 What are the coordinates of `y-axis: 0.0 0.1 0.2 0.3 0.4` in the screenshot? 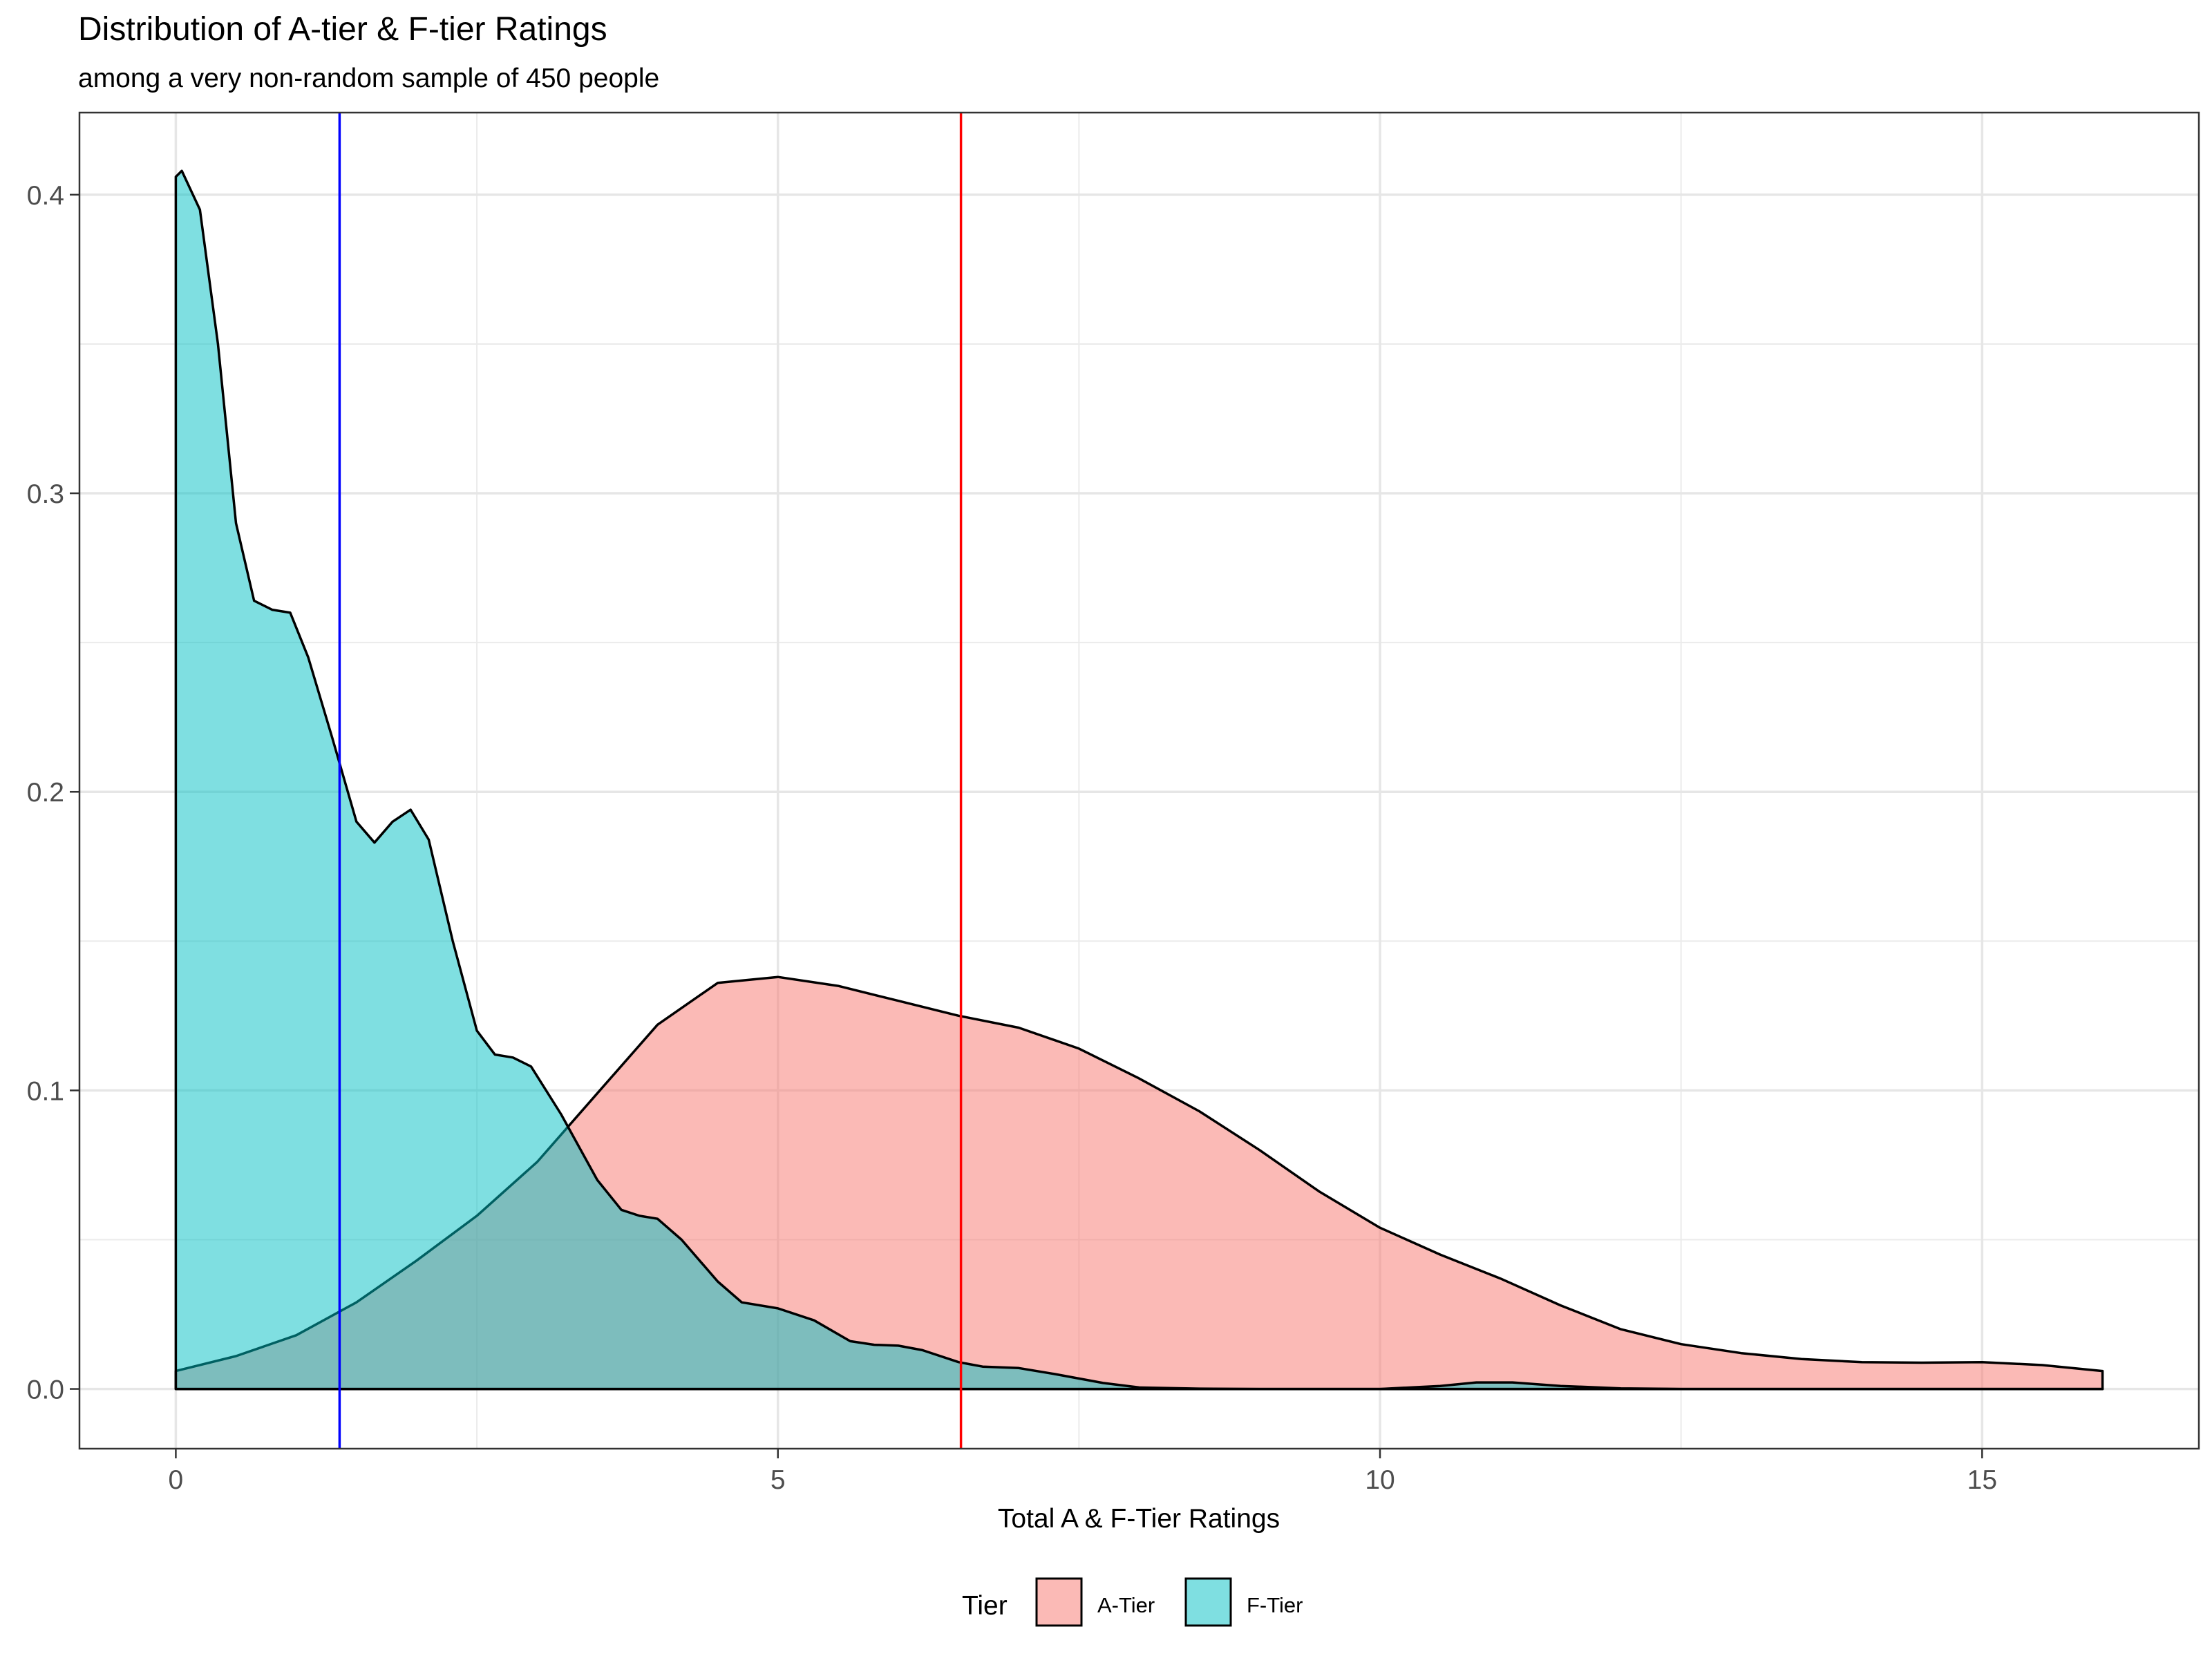 It's located at (53, 793).